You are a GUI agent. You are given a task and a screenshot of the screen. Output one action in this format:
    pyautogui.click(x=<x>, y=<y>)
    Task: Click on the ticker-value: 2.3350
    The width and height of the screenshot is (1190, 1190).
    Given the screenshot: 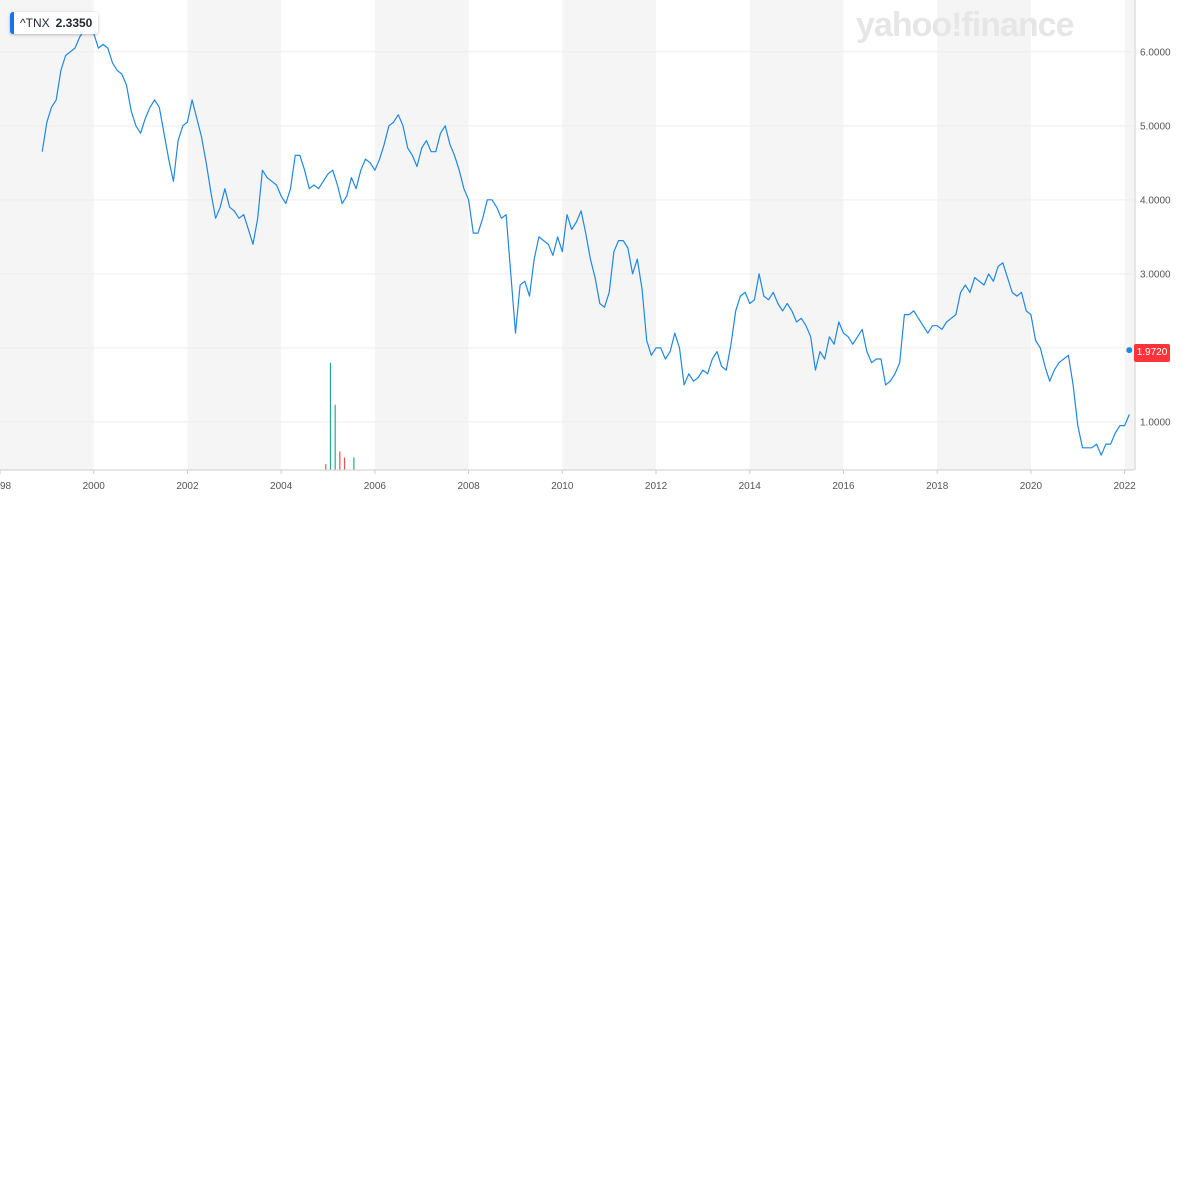 What is the action you would take?
    pyautogui.click(x=74, y=23)
    